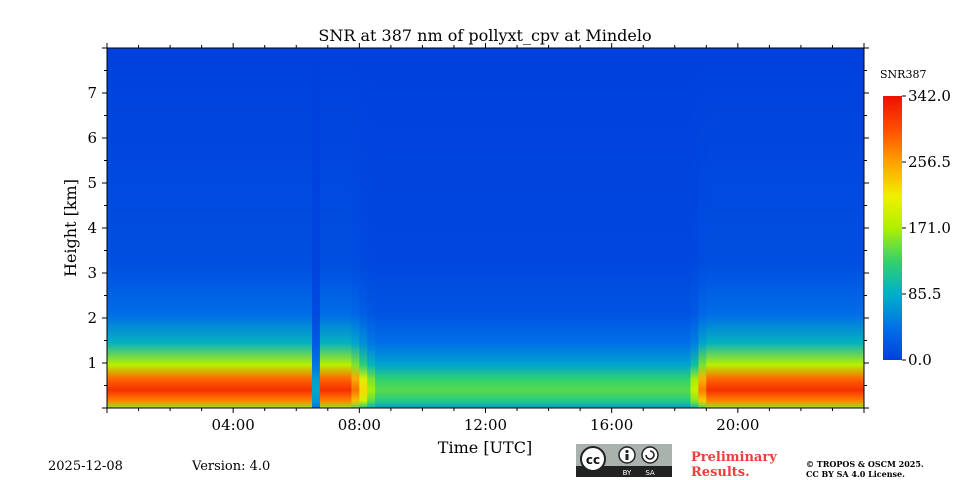  Describe the element at coordinates (650, 473) in the screenshot. I see `sa-badge-text: SA` at that location.